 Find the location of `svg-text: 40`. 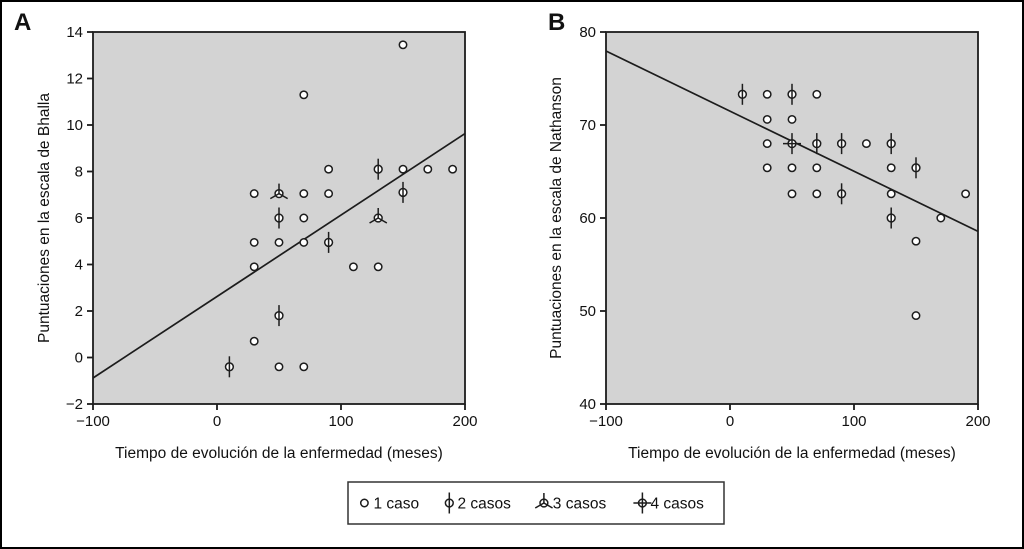

svg-text: 40 is located at coordinates (587, 404).